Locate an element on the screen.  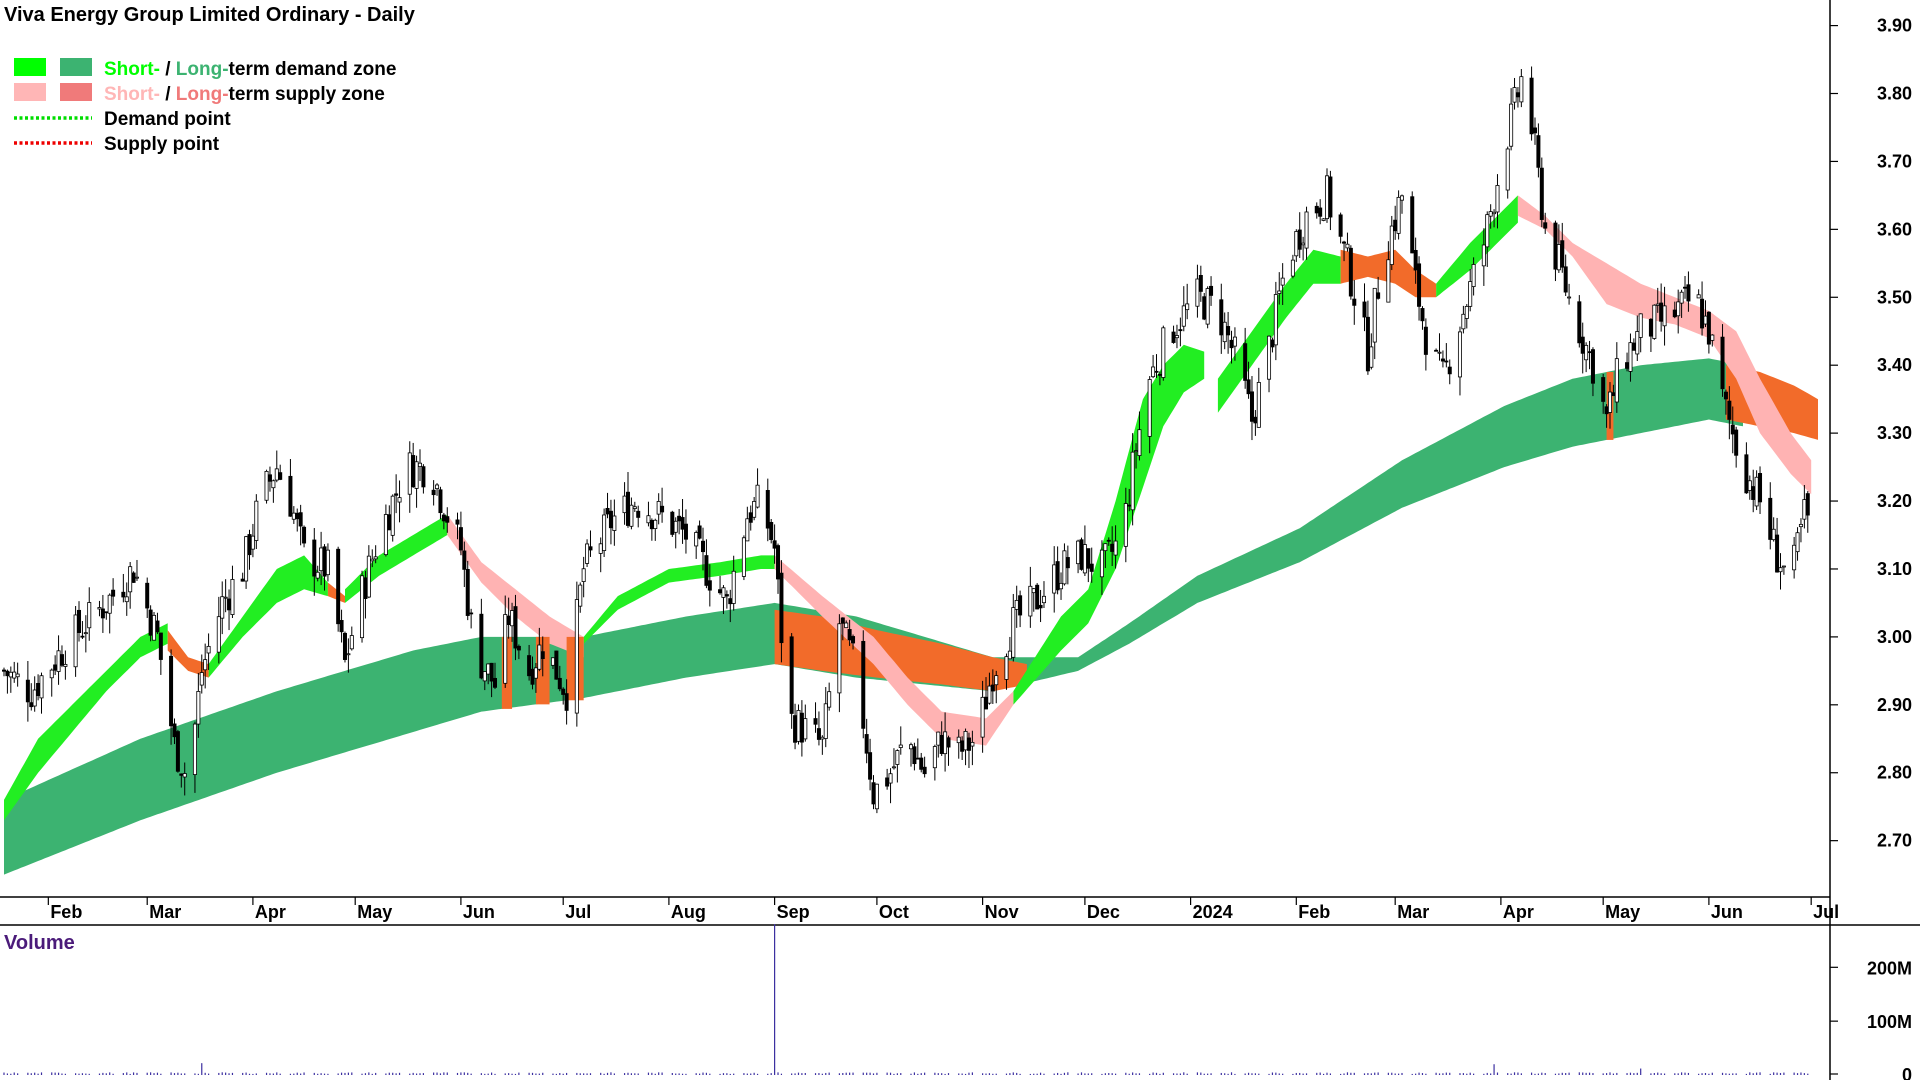
legend-label: Short- / Long-term supply zone is located at coordinates (244, 94).